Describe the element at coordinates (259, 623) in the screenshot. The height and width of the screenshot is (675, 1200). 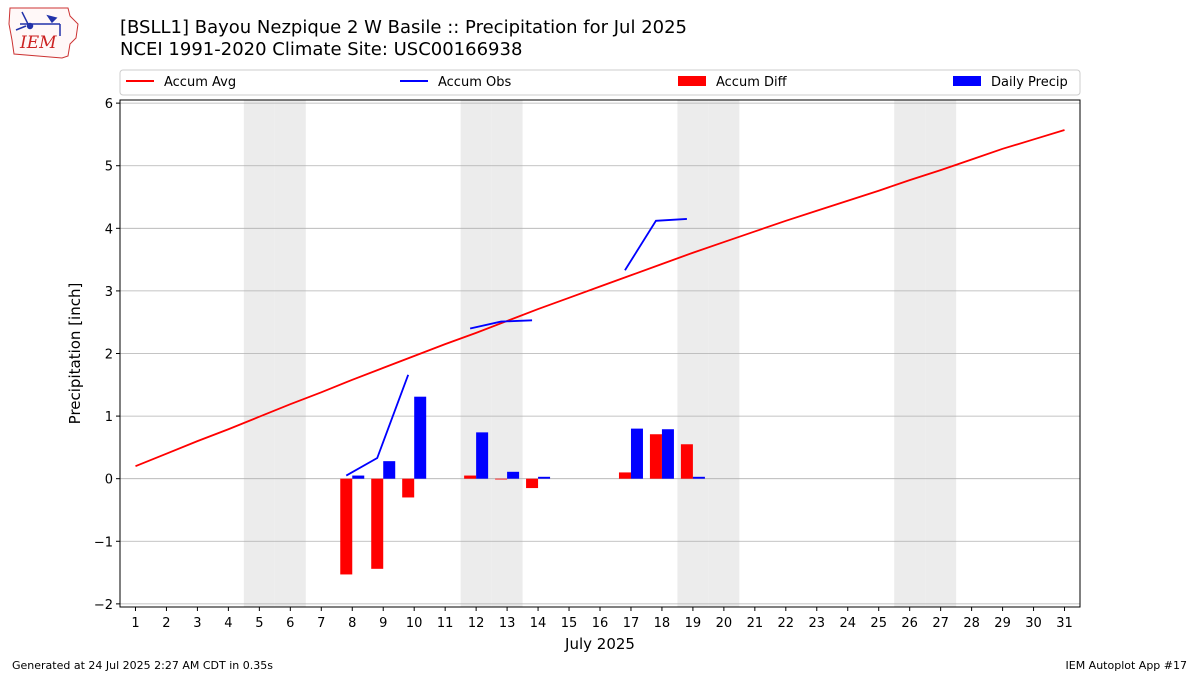
I see `x-tick-label: 5` at that location.